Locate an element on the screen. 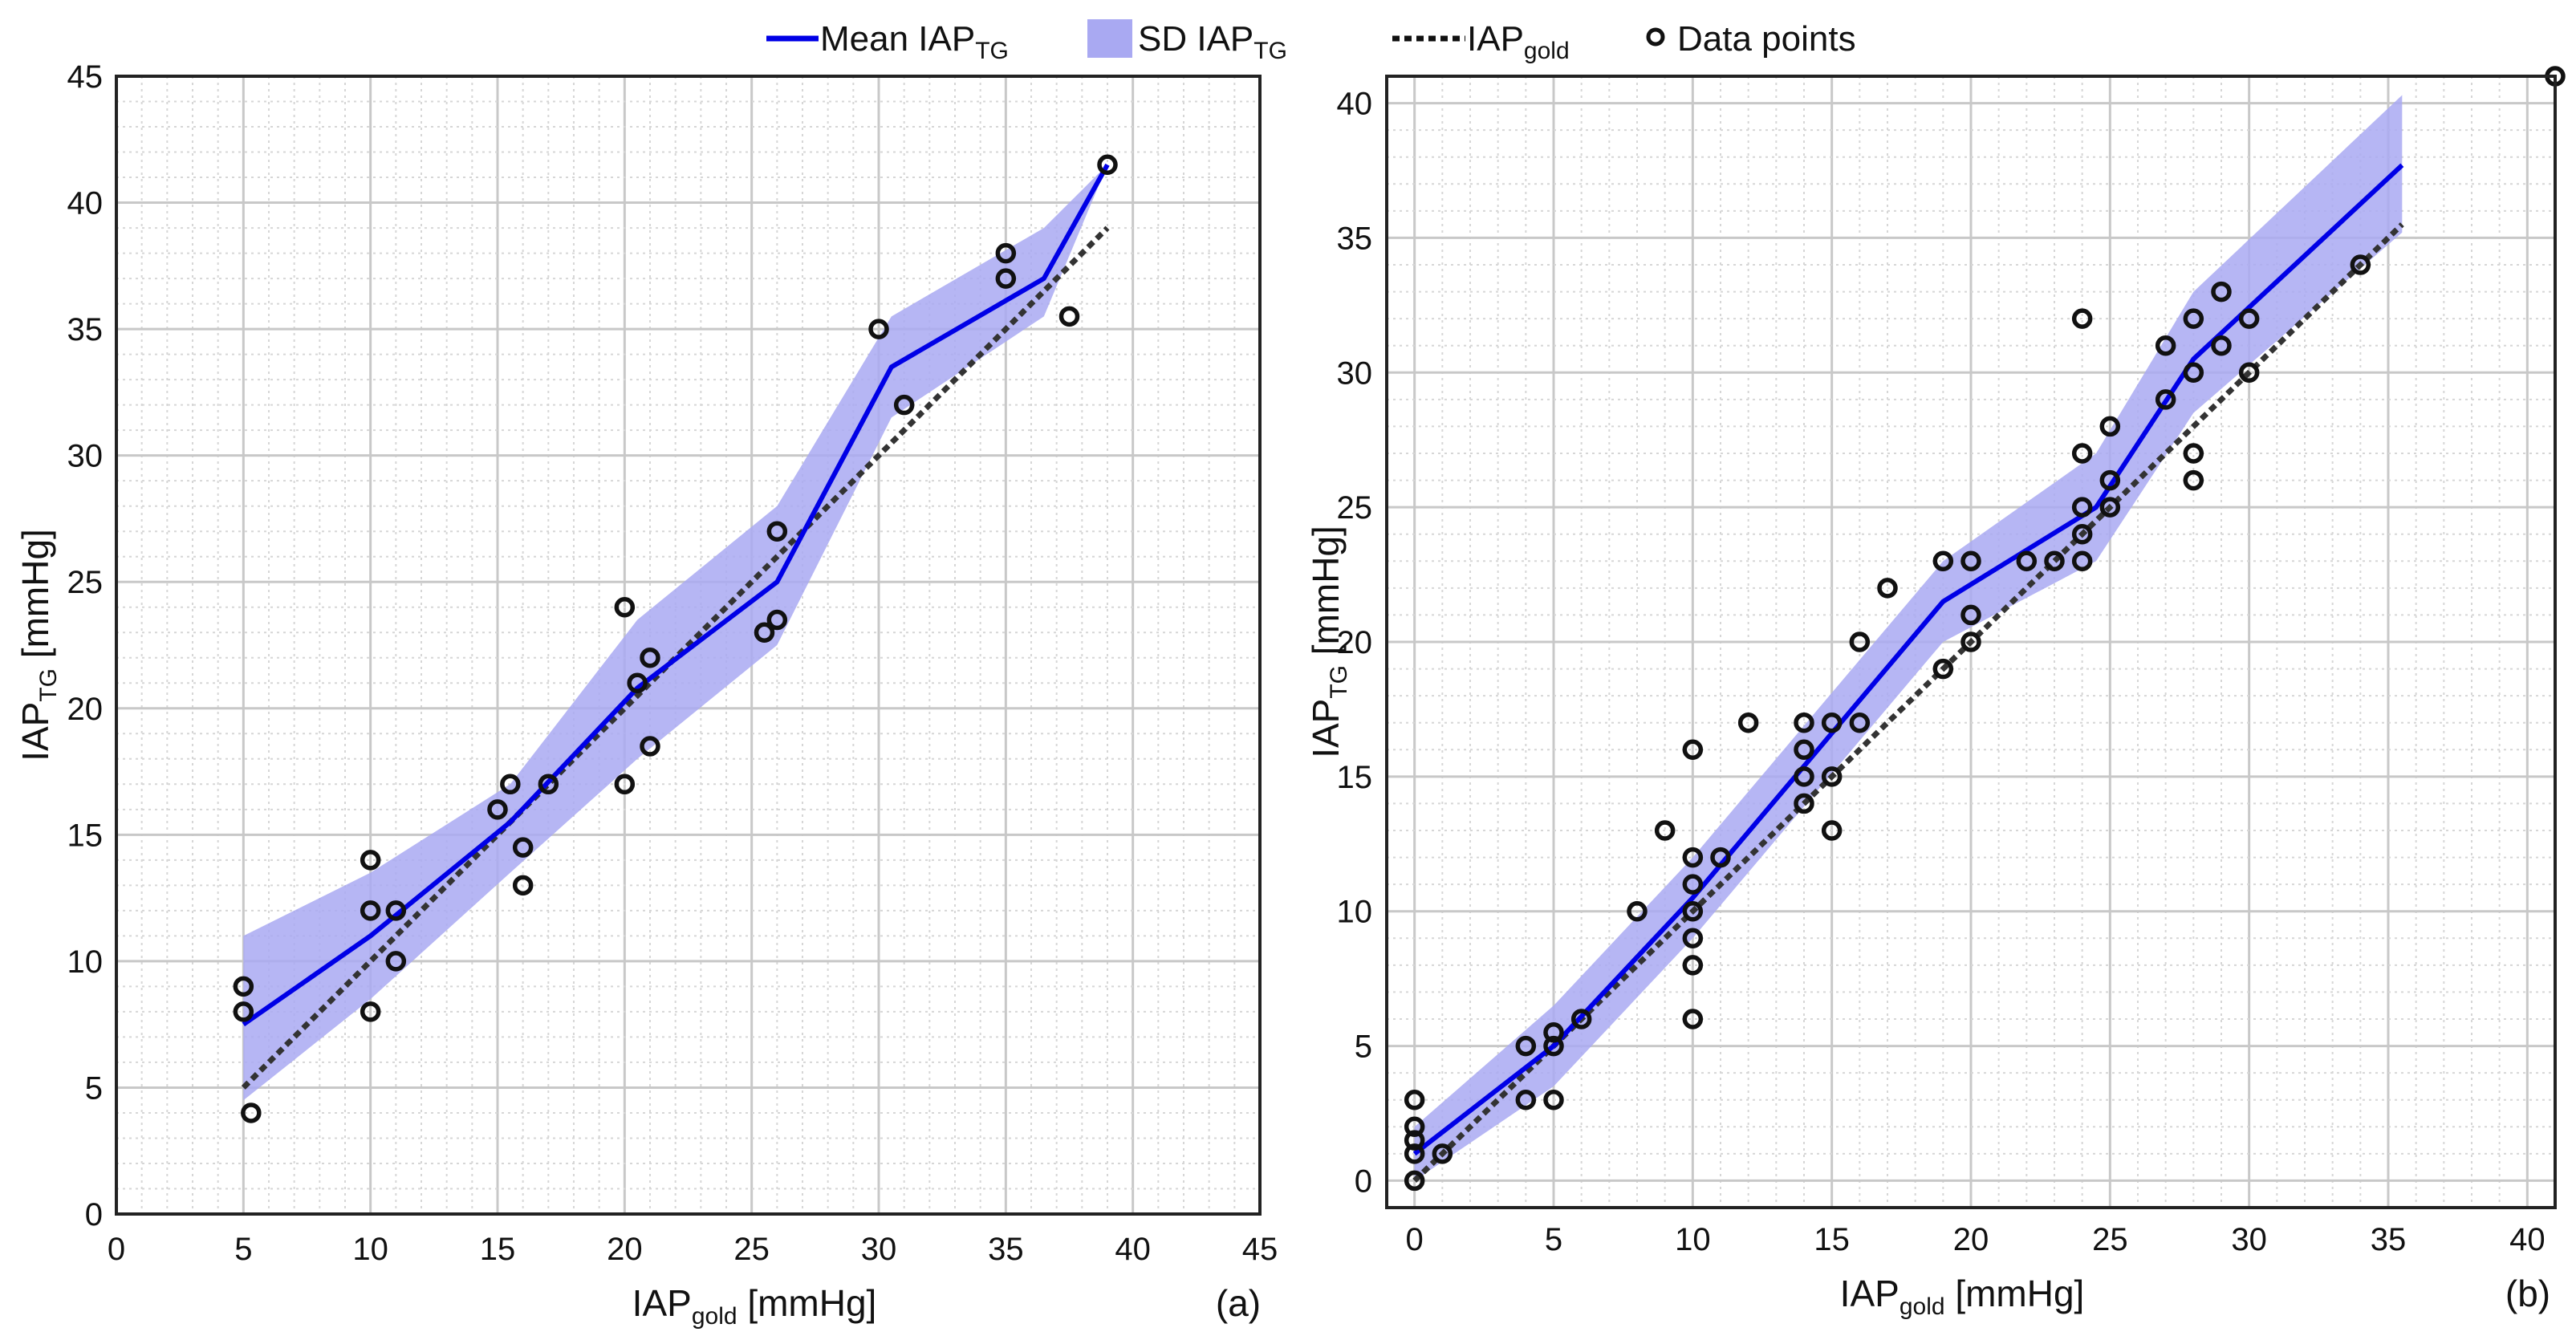  y-tick-label: 40 is located at coordinates (85, 203).